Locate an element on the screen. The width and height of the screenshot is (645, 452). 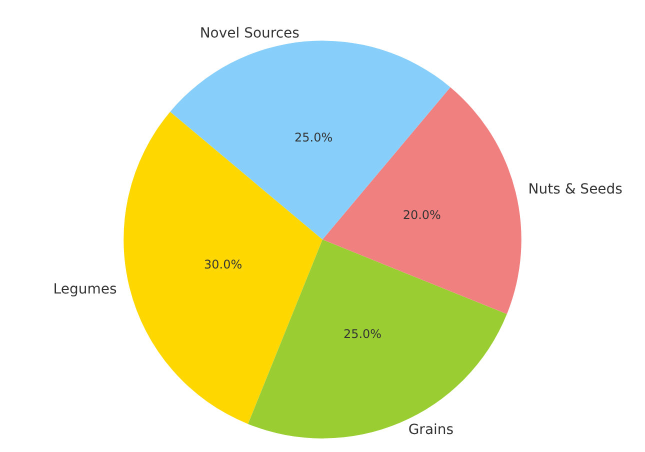
data-label: 30.0% is located at coordinates (223, 264).